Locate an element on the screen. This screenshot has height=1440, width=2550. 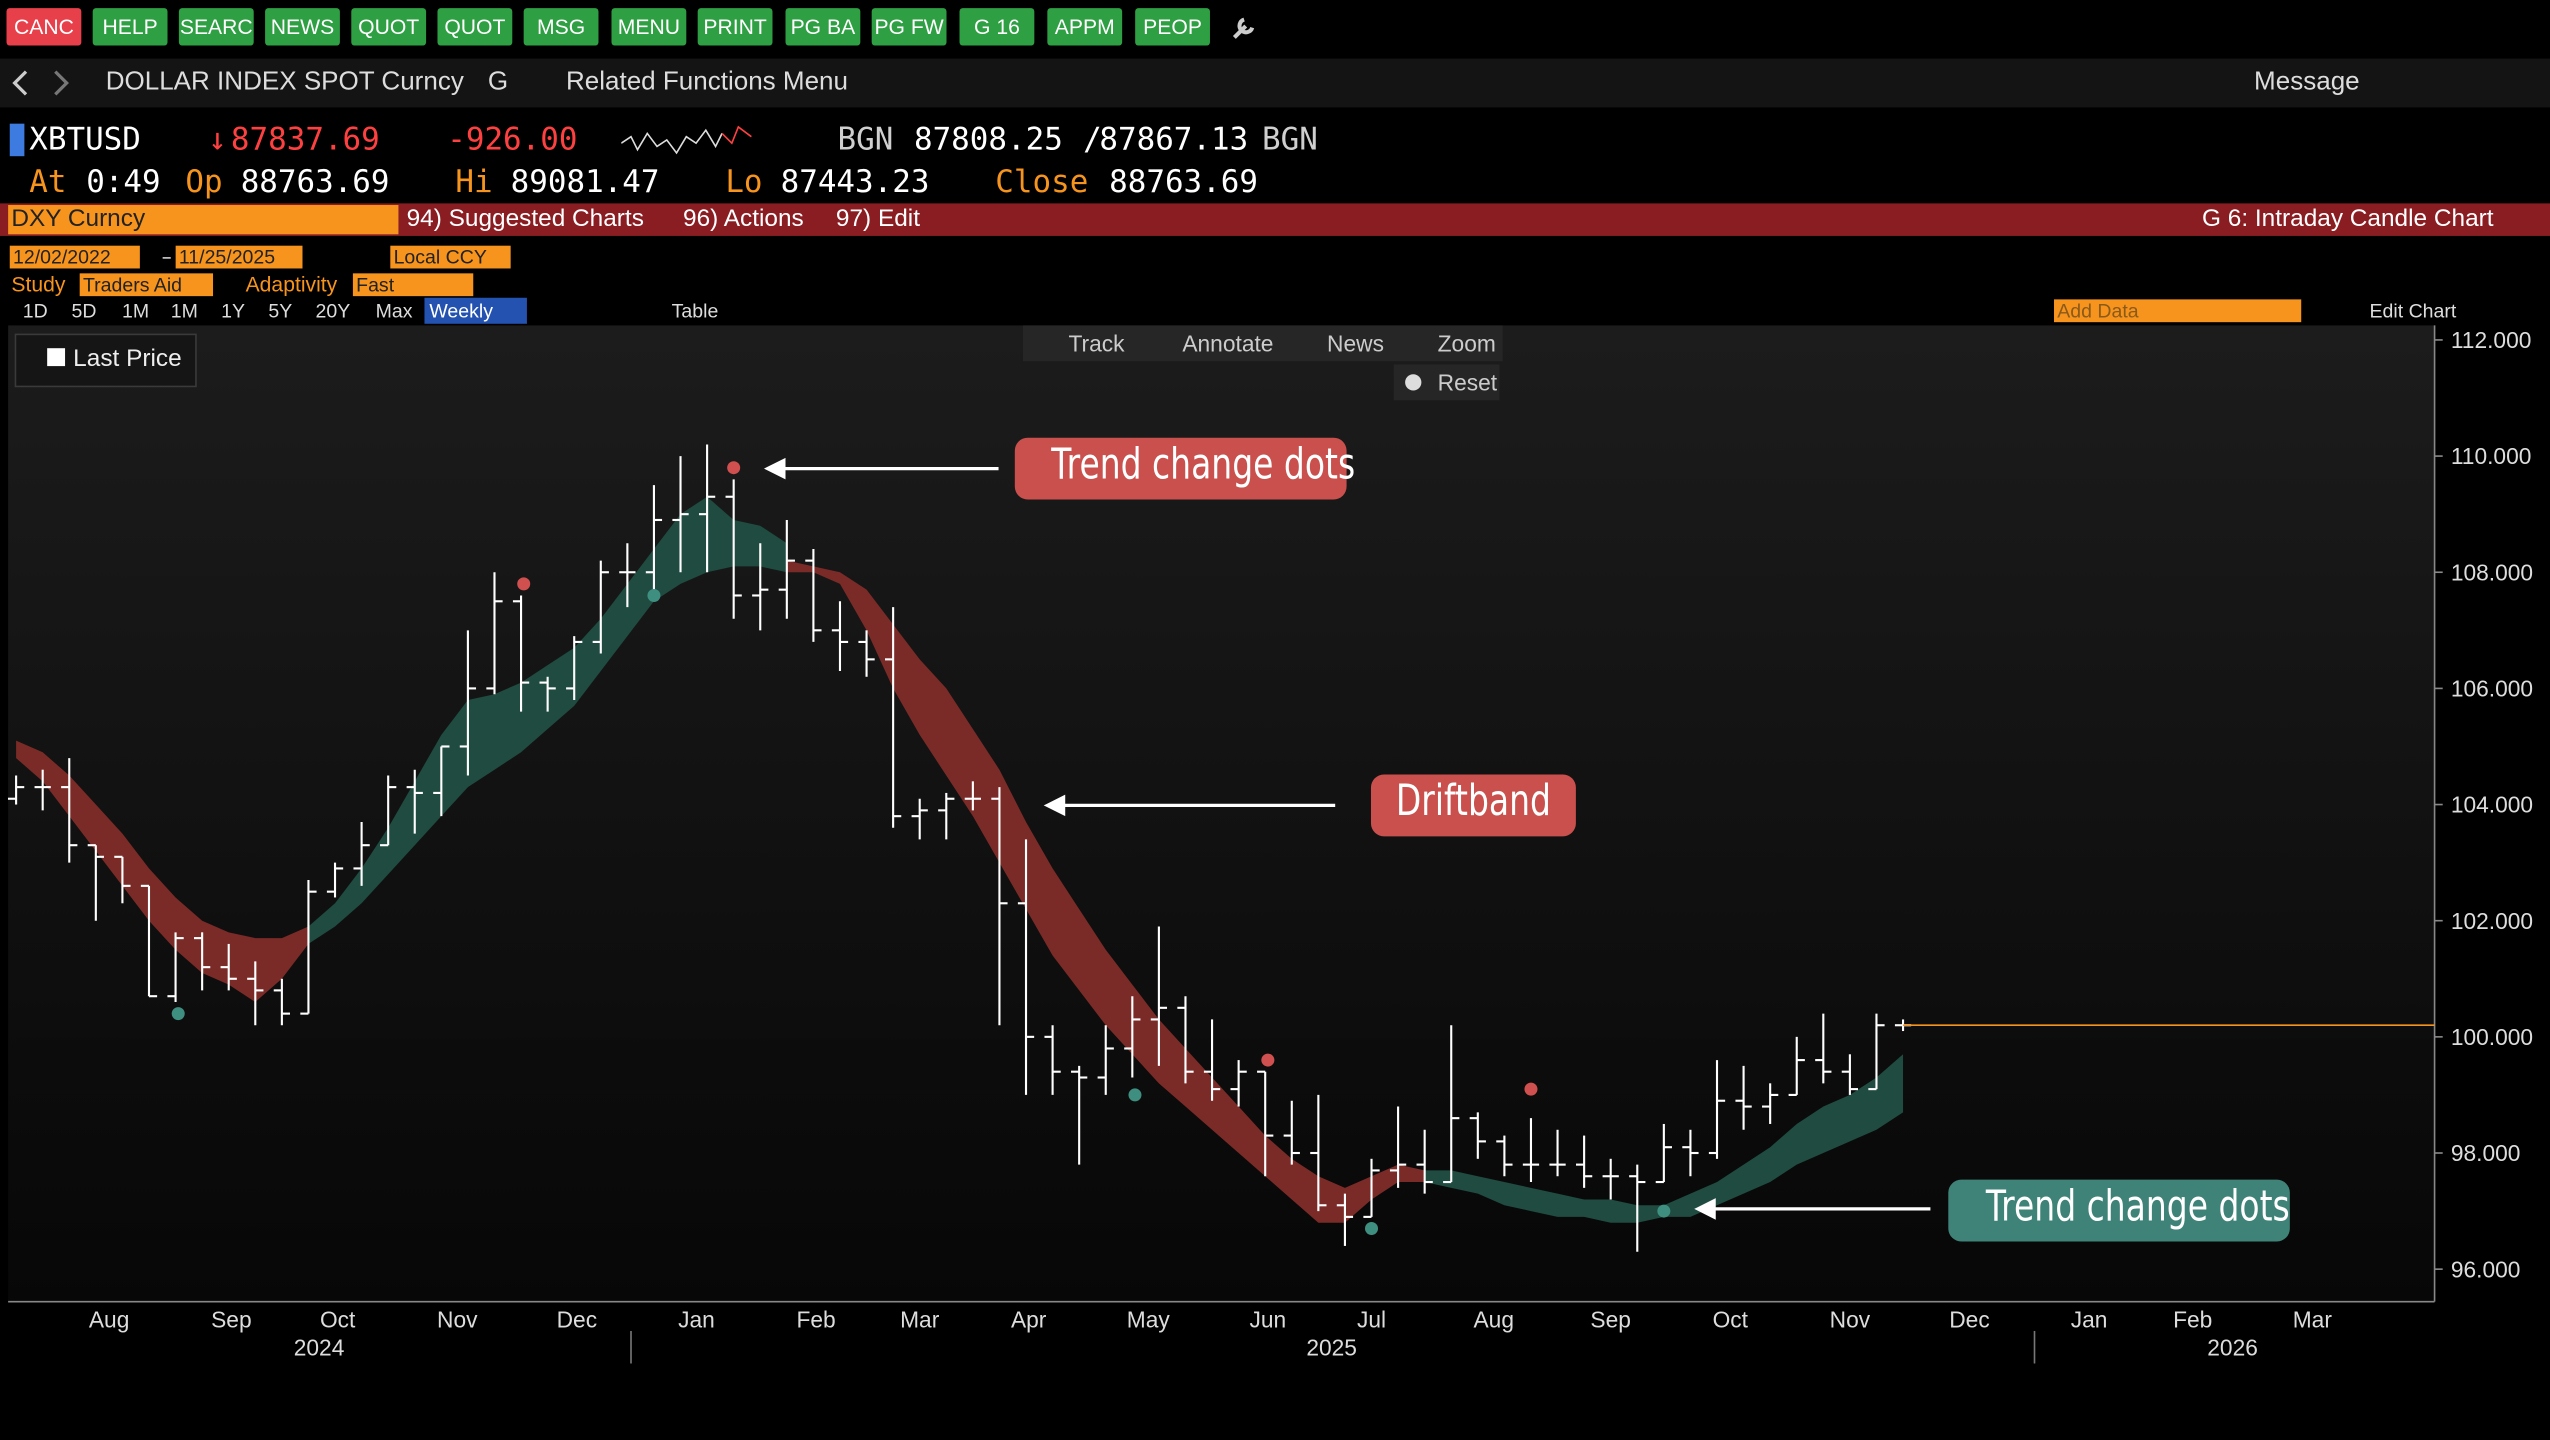
toolbar-button: MENU is located at coordinates (649, 27).